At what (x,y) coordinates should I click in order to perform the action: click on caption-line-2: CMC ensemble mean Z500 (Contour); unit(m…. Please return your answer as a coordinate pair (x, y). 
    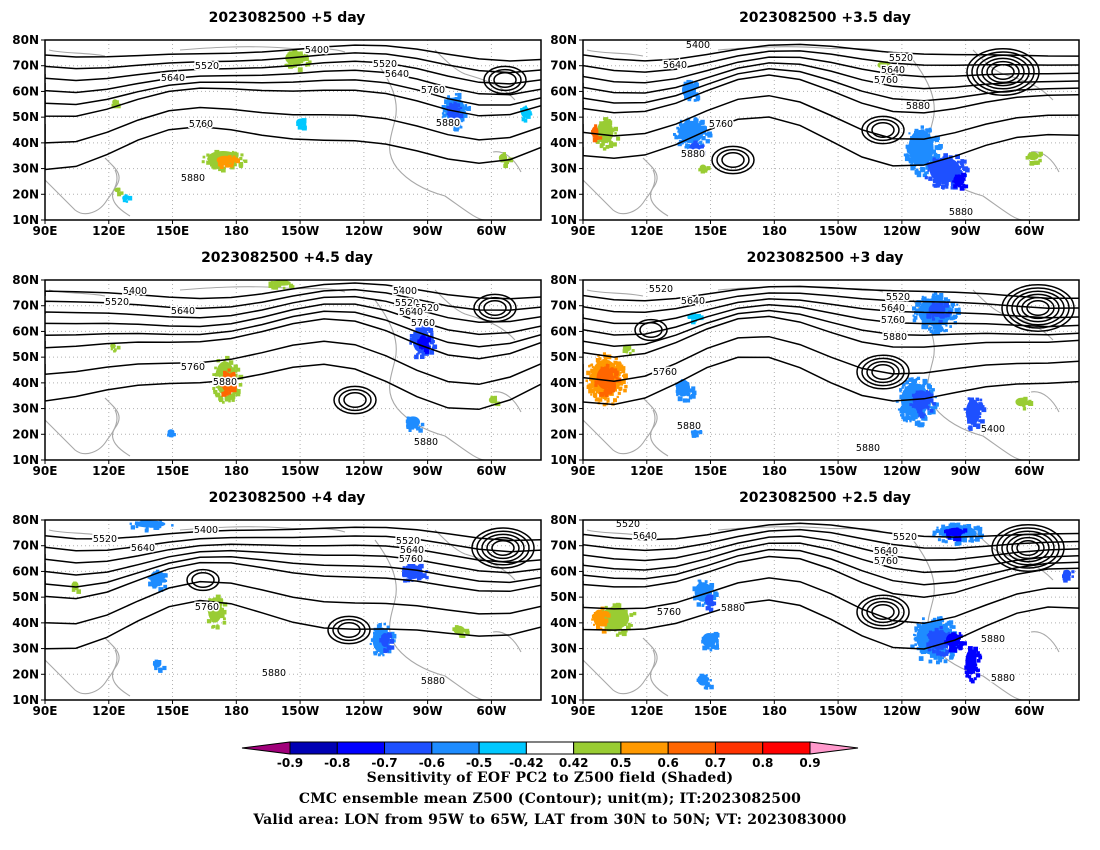
    Looking at the image, I should click on (550, 799).